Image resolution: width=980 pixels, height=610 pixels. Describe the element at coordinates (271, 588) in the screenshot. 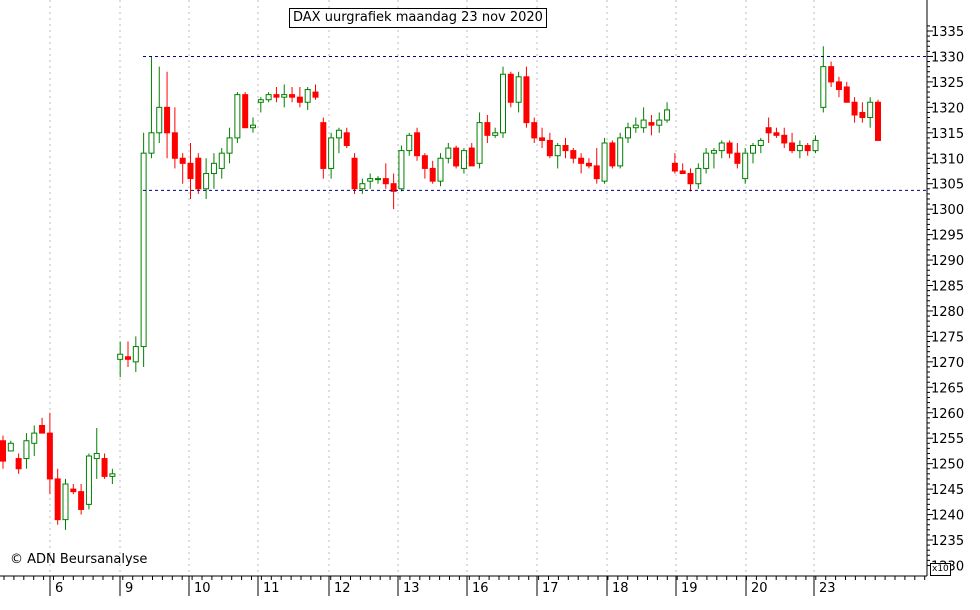

I see `x-tick-label: 11` at that location.